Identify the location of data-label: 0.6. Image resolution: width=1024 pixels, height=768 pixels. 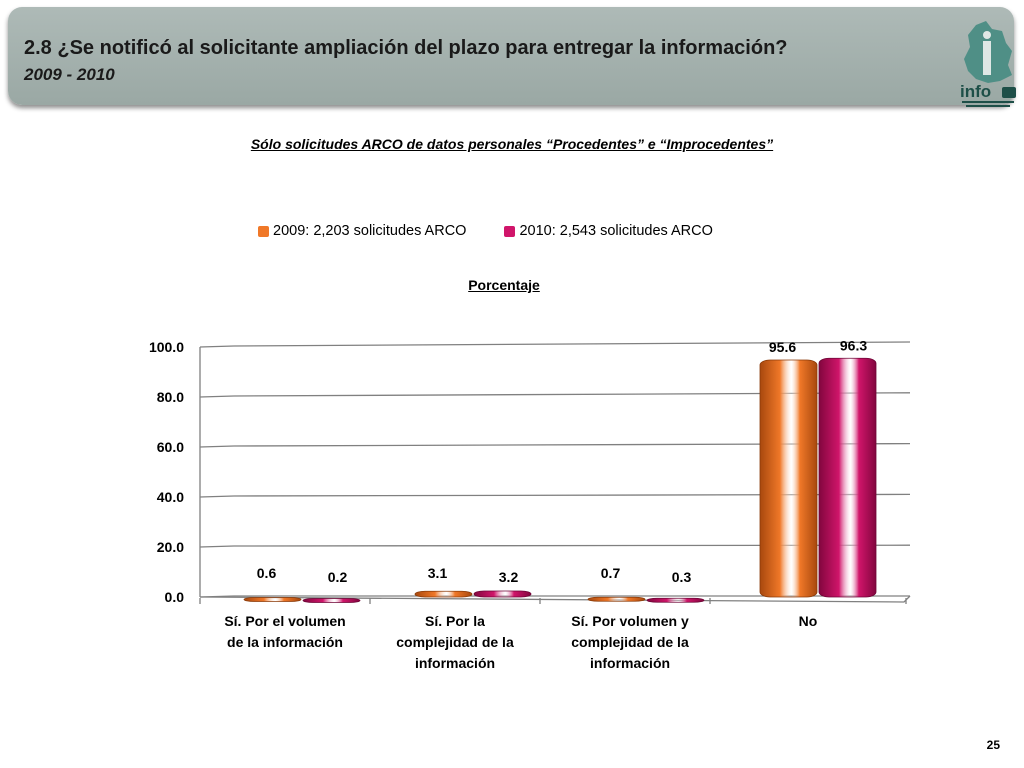
(267, 573).